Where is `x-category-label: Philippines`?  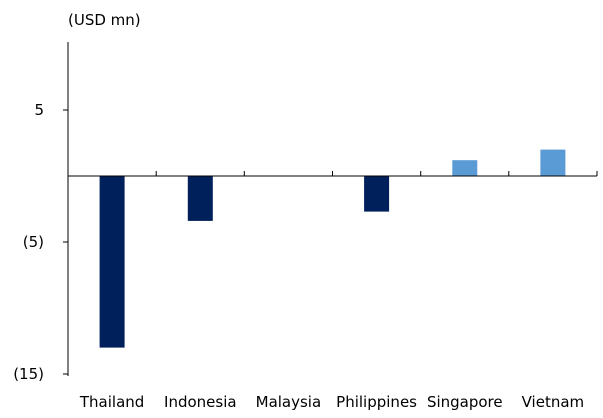
x-category-label: Philippines is located at coordinates (376, 402).